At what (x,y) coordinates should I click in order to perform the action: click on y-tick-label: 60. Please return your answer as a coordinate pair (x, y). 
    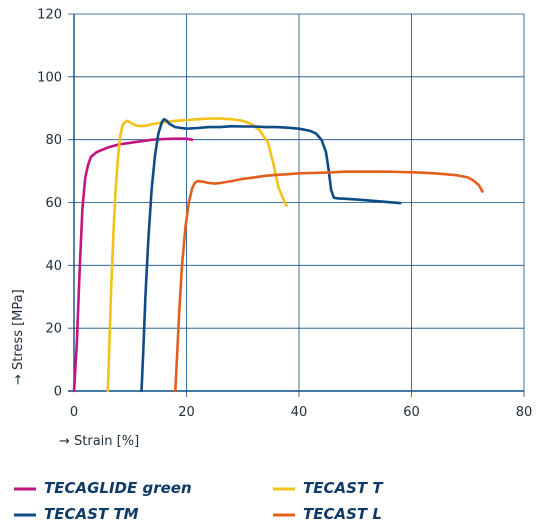
    Looking at the image, I should click on (53, 203).